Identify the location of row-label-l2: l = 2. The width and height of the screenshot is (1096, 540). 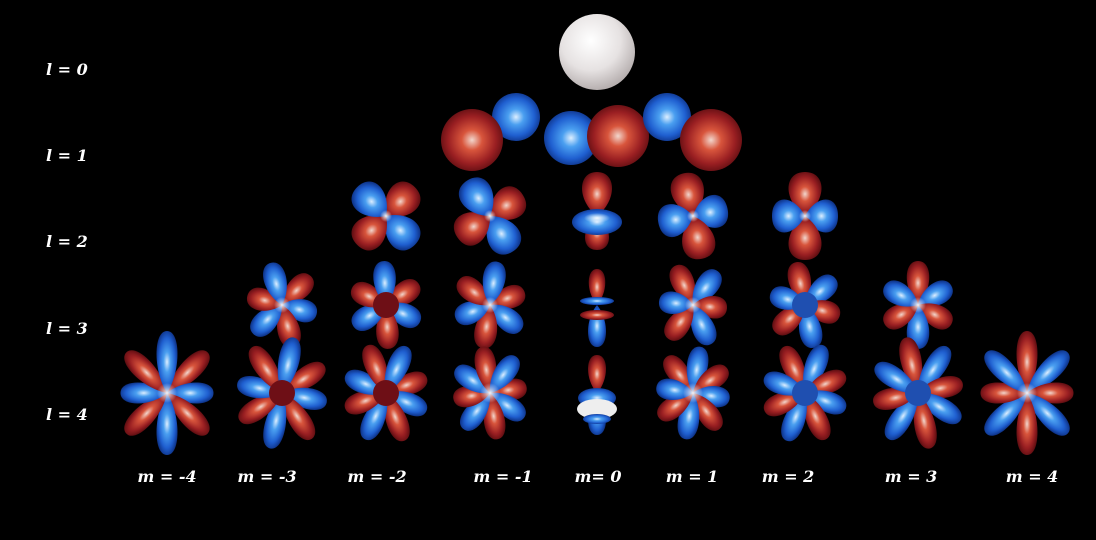
(67, 241).